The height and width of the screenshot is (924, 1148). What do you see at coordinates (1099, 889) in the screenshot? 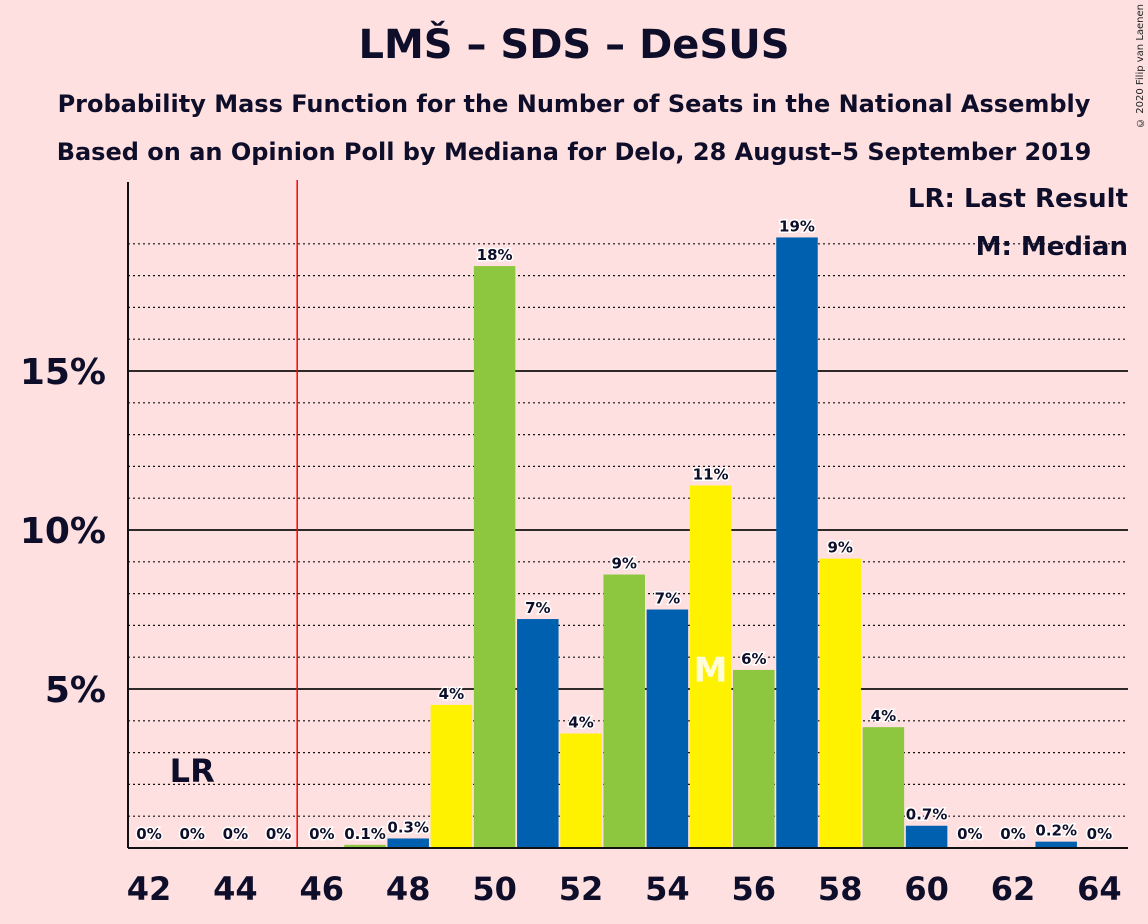
I see `x-tick-label: 64` at bounding box center [1099, 889].